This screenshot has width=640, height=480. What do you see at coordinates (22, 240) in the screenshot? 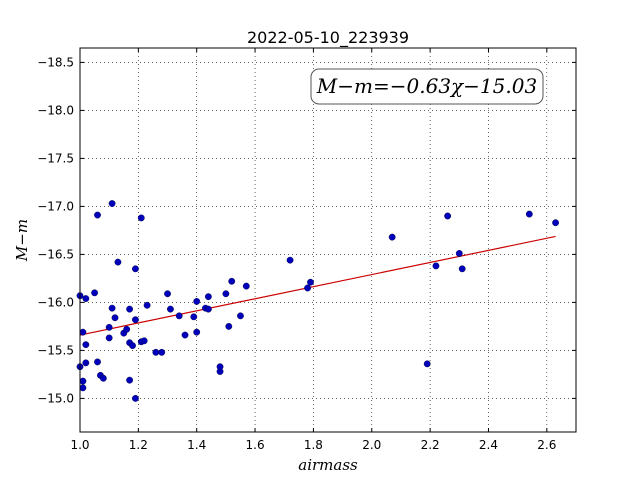
I see `y-axis-label: M−m` at bounding box center [22, 240].